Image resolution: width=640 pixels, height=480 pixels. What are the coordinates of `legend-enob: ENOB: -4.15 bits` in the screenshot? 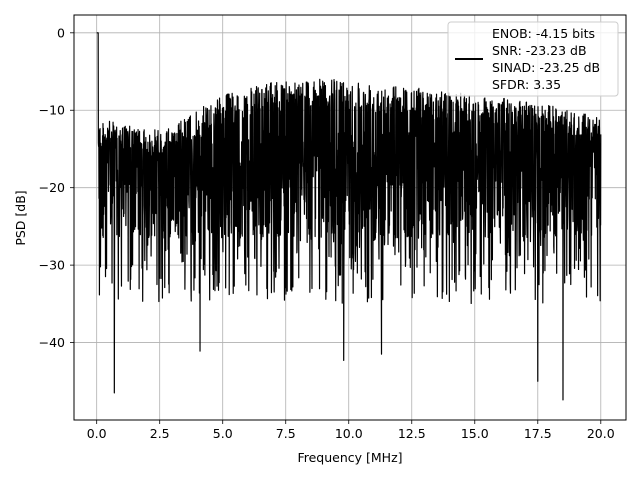 It's located at (543, 33).